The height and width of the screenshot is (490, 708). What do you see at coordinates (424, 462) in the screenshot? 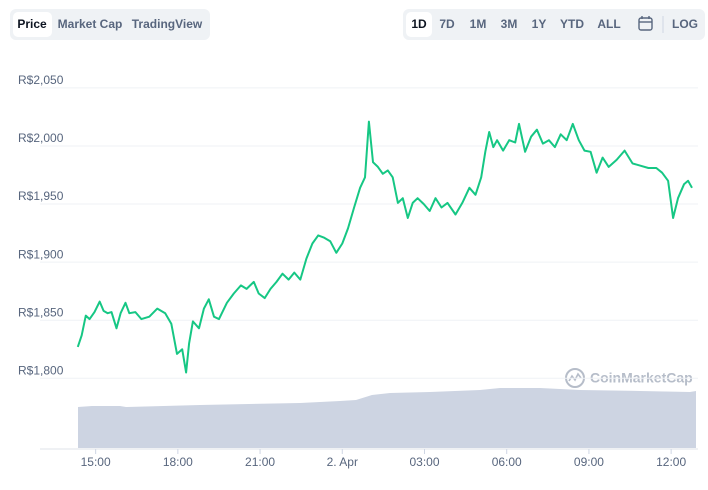
I see `x-tick-label: 03:00` at bounding box center [424, 462].